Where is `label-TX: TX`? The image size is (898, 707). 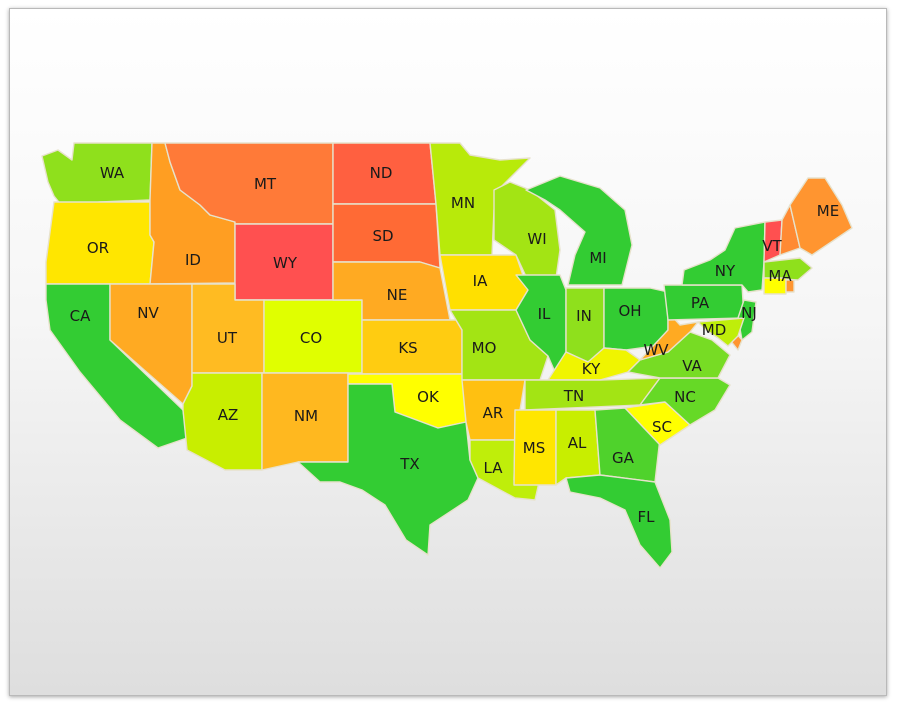 label-TX: TX is located at coordinates (409, 464).